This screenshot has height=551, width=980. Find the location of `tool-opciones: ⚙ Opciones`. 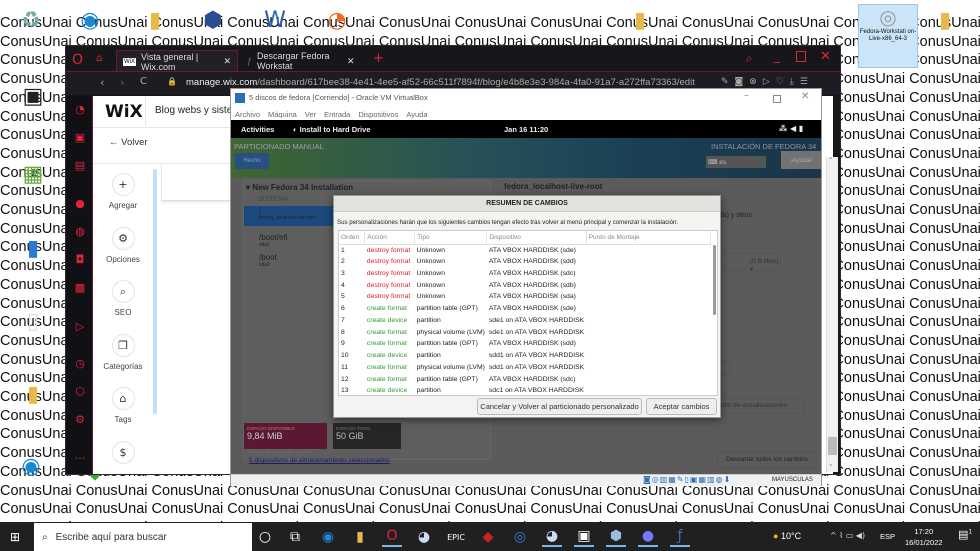

tool-opciones: ⚙ Opciones is located at coordinates (123, 245).